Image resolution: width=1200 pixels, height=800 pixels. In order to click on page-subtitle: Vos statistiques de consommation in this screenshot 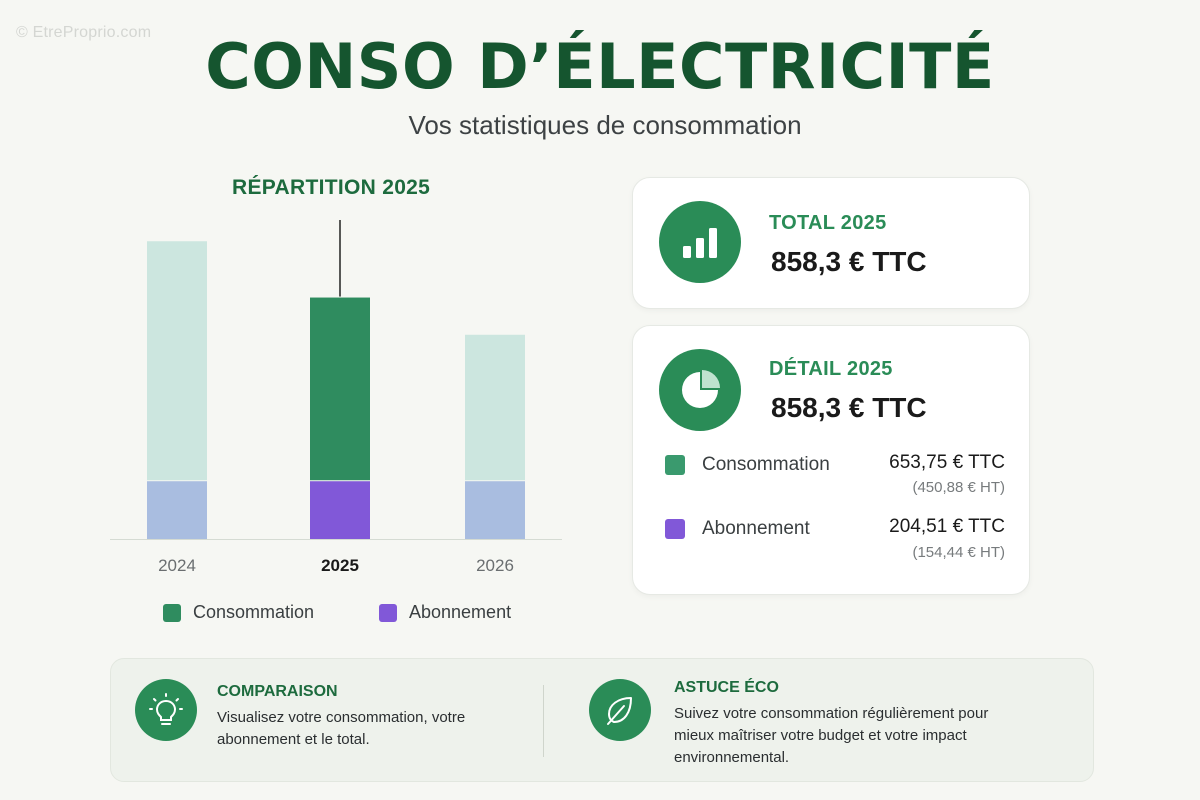, I will do `click(605, 125)`.